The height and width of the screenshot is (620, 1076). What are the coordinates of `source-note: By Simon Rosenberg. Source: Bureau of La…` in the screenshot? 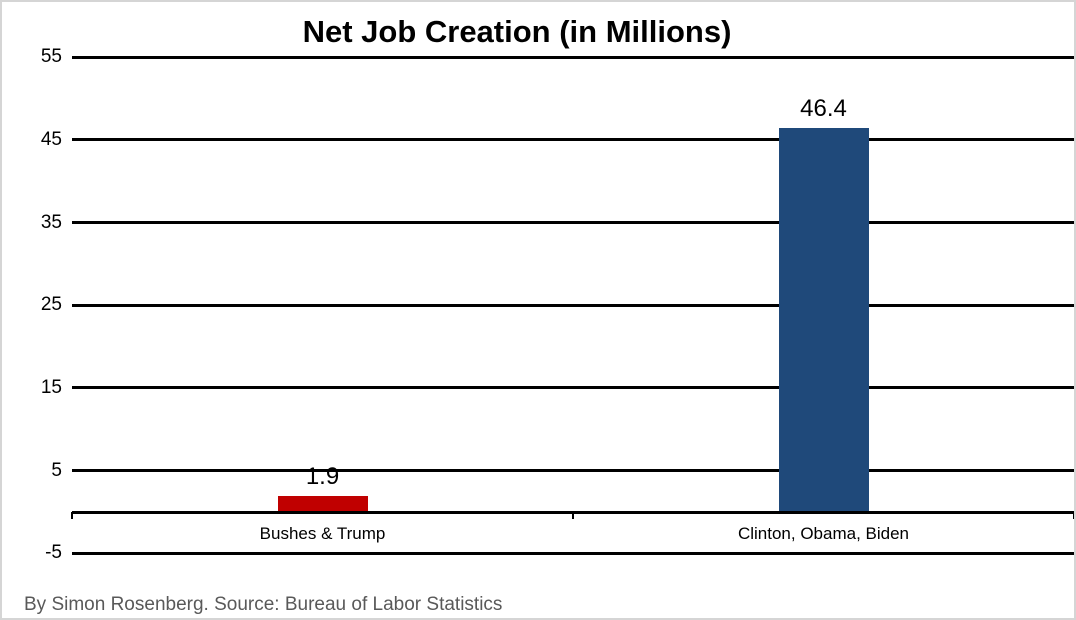 It's located at (263, 604).